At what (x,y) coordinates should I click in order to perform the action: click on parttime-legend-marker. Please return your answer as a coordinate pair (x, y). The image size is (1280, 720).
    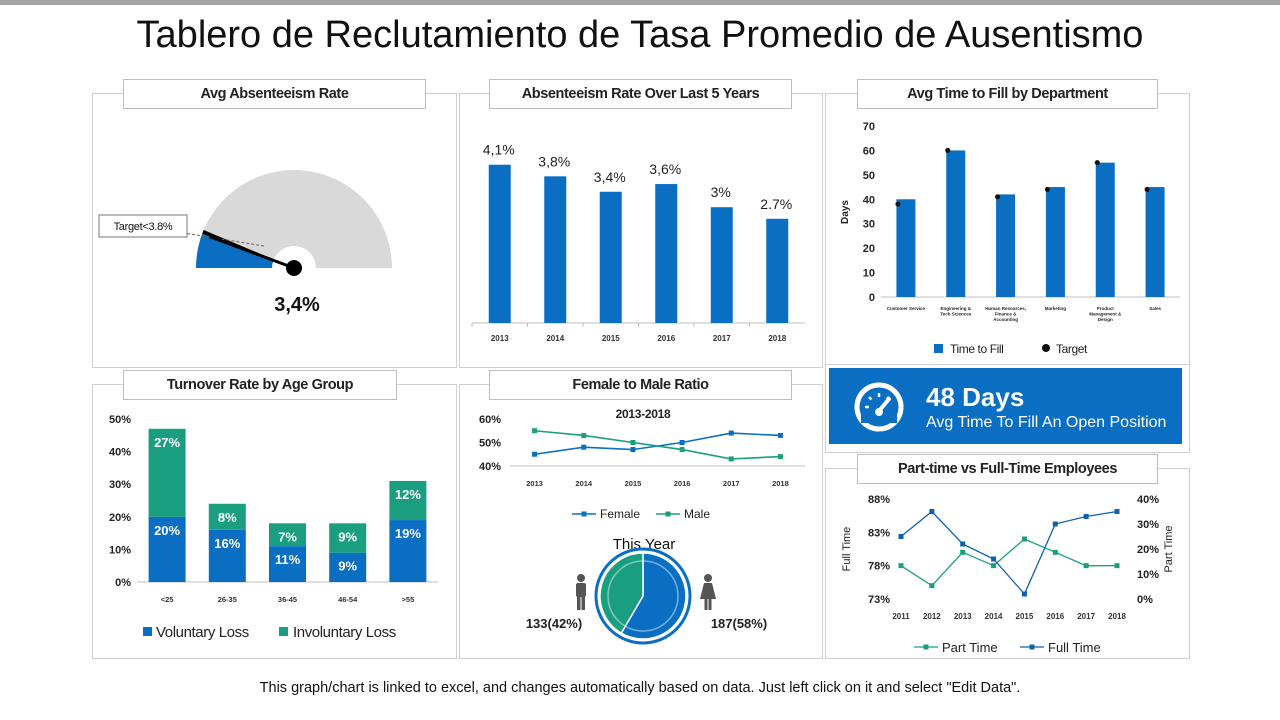
    Looking at the image, I should click on (1032, 647).